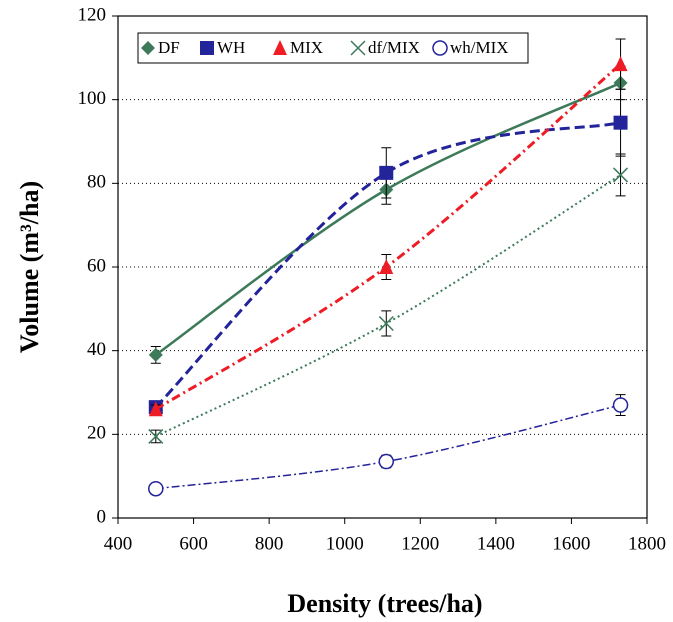 This screenshot has width=673, height=622. I want to click on series-line, so click(388, 447).